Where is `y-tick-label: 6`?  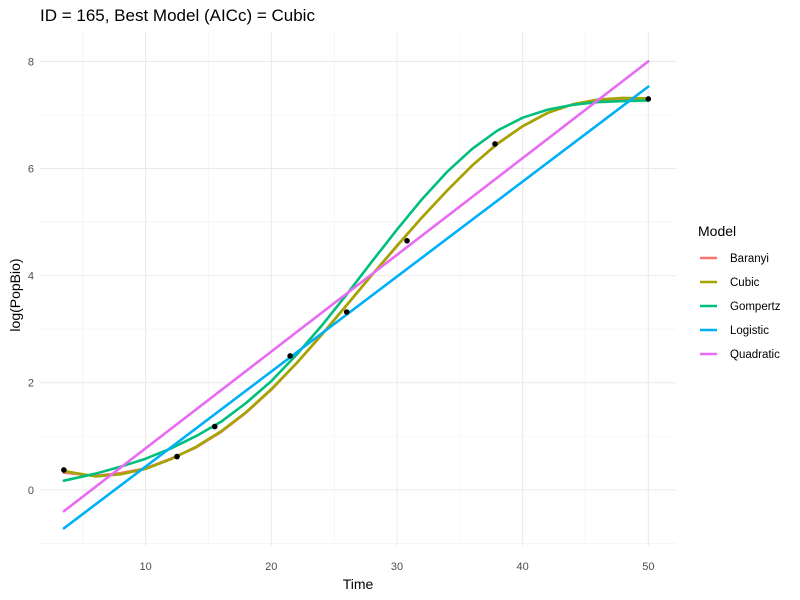
y-tick-label: 6 is located at coordinates (31, 170).